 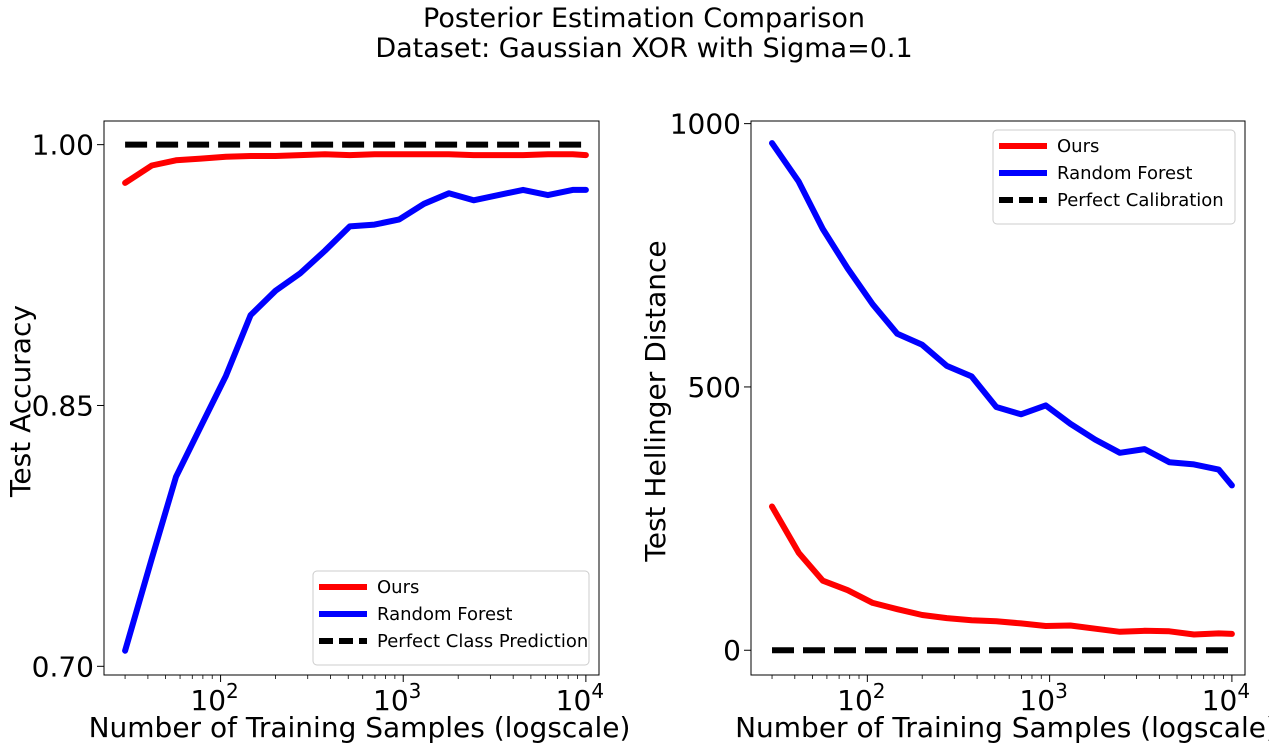 I want to click on accuracy-legend-label: Random Forest, so click(x=444, y=614).